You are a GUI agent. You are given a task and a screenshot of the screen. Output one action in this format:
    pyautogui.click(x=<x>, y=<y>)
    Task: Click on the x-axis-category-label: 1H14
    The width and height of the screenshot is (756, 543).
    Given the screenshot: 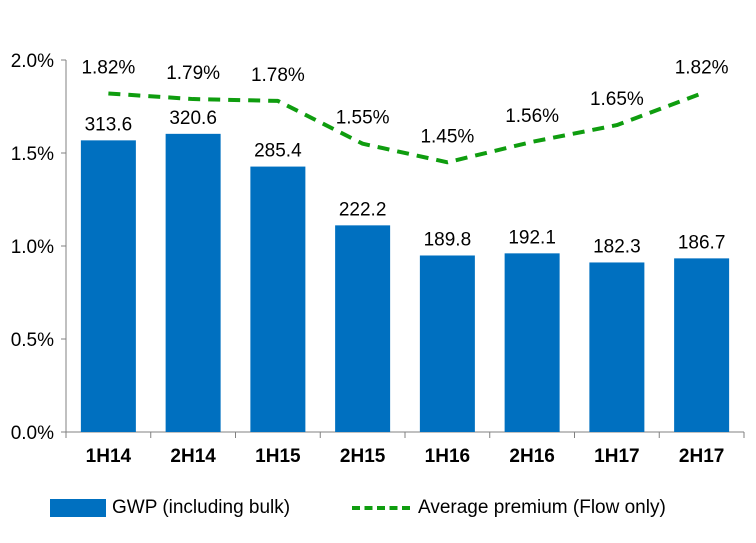 What is the action you would take?
    pyautogui.click(x=109, y=456)
    